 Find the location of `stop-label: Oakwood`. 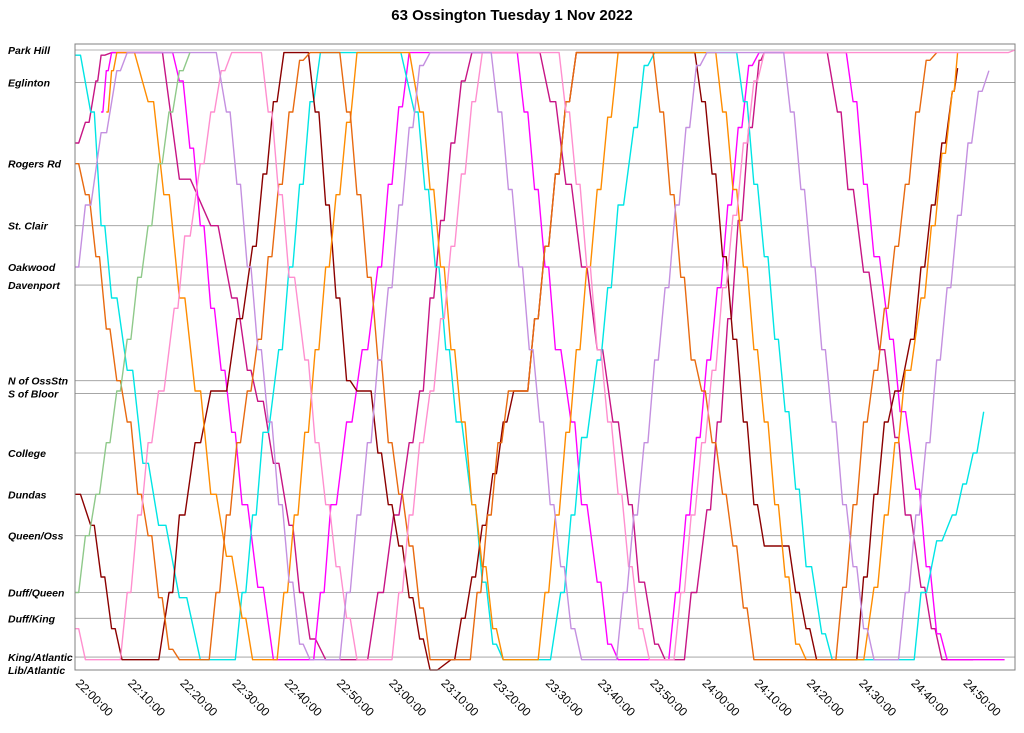

stop-label: Oakwood is located at coordinates (32, 268).